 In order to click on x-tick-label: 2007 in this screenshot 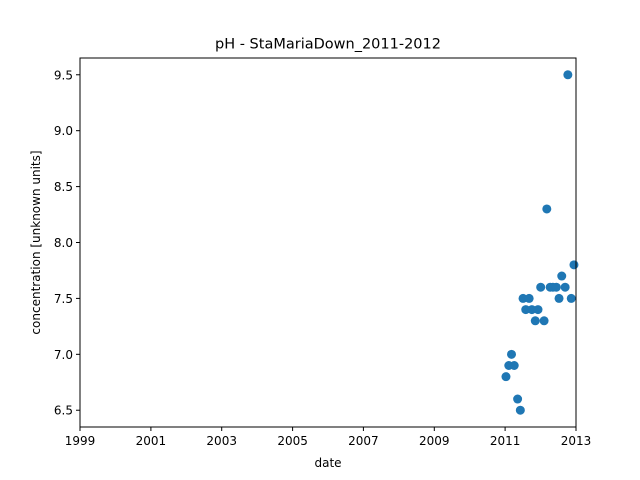, I will do `click(363, 441)`.